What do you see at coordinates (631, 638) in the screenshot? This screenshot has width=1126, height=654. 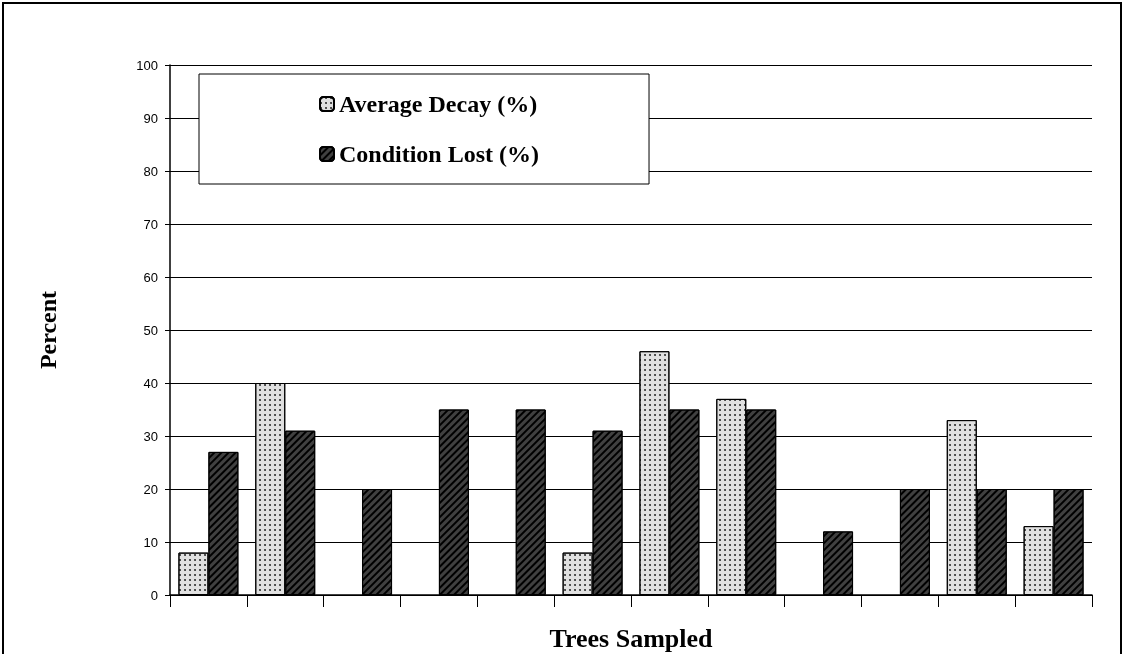 I see `x-axis-title: Trees Sampled` at bounding box center [631, 638].